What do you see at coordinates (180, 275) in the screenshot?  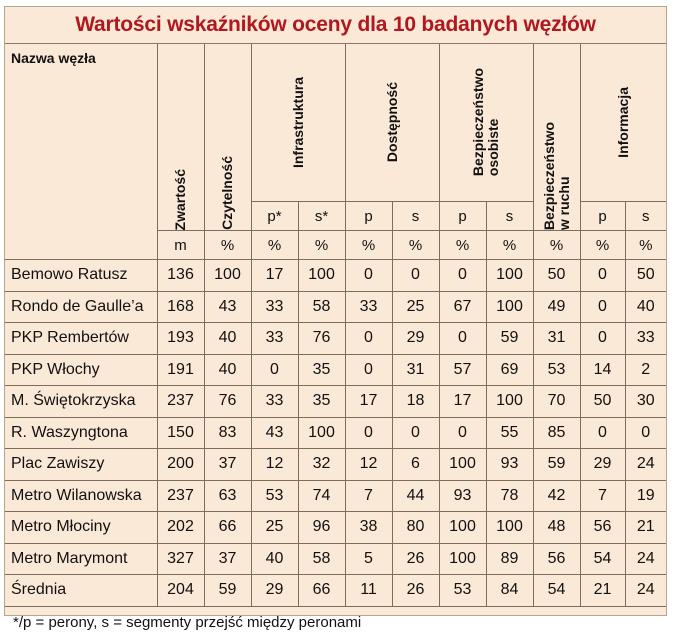 I see `table-cell: 136` at bounding box center [180, 275].